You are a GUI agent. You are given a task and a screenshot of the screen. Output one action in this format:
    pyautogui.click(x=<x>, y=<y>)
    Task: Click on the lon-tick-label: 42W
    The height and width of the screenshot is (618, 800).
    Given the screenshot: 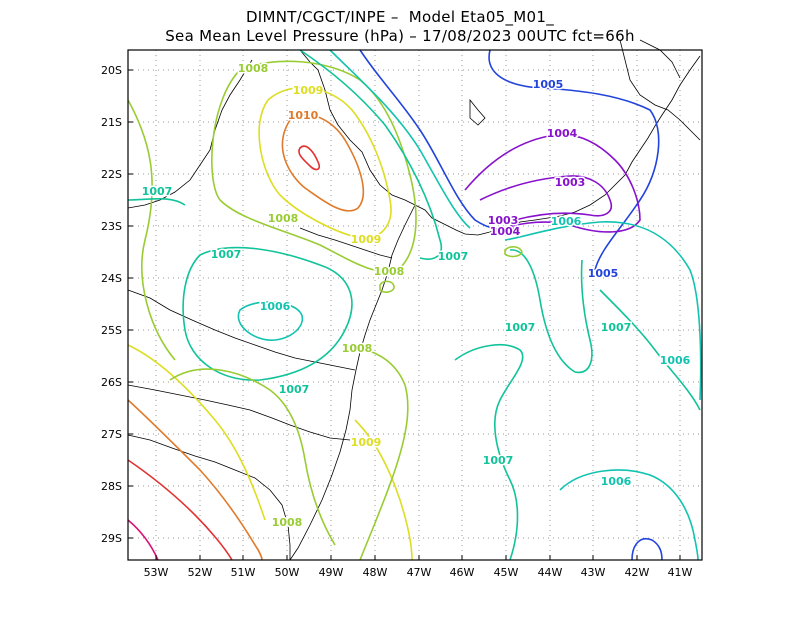 What is the action you would take?
    pyautogui.click(x=637, y=572)
    